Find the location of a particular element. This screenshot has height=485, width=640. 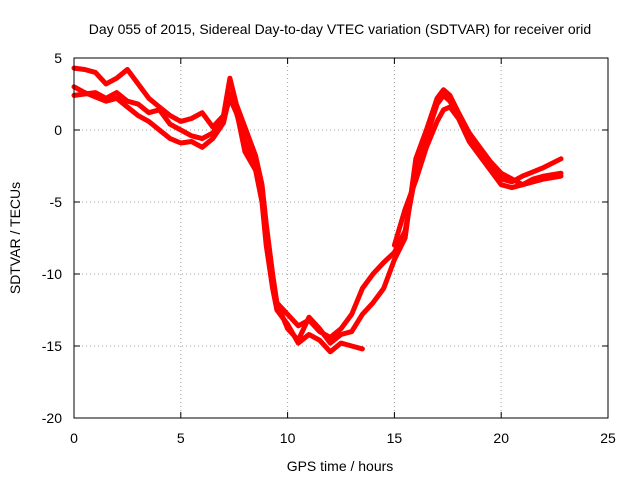

y-tick-label: -10 is located at coordinates (52, 274).